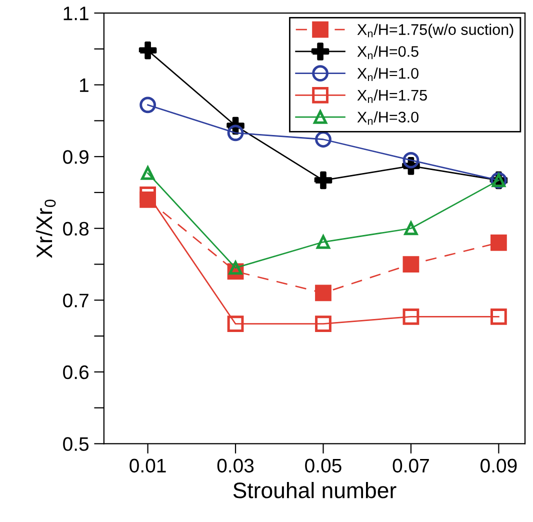 The width and height of the screenshot is (533, 522). What do you see at coordinates (387, 75) in the screenshot?
I see `legend-label: X$_{n}$/H=1.0` at bounding box center [387, 75].